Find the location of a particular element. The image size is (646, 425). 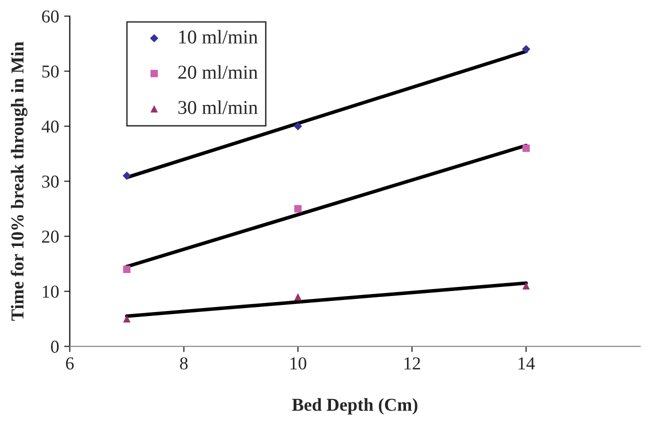

x-tick-label: 12 is located at coordinates (412, 363).